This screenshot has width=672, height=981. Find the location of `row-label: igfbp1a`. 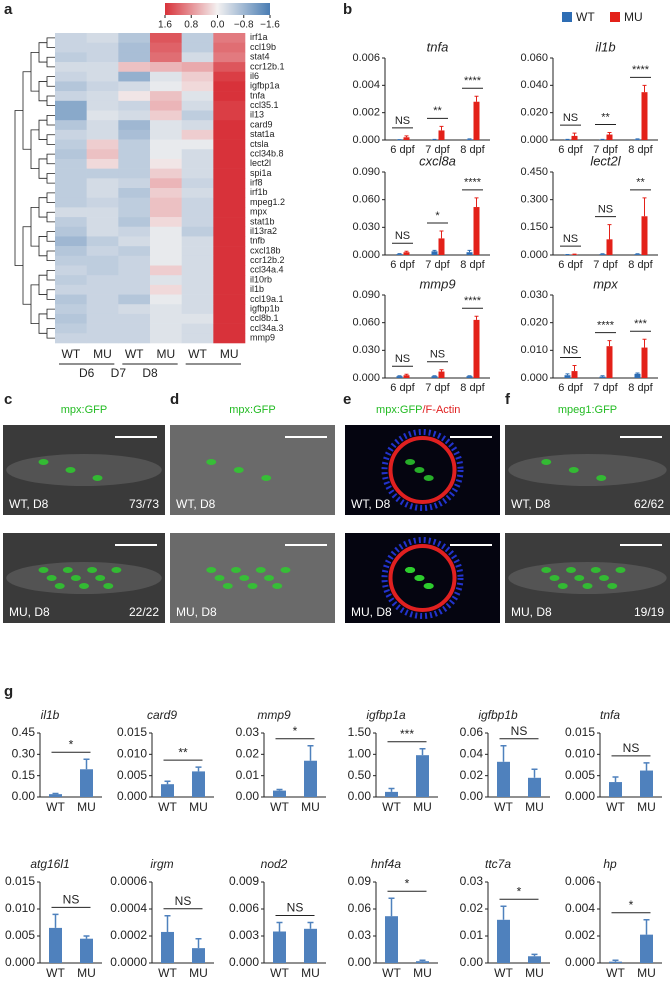

row-label: igfbp1a is located at coordinates (265, 86).